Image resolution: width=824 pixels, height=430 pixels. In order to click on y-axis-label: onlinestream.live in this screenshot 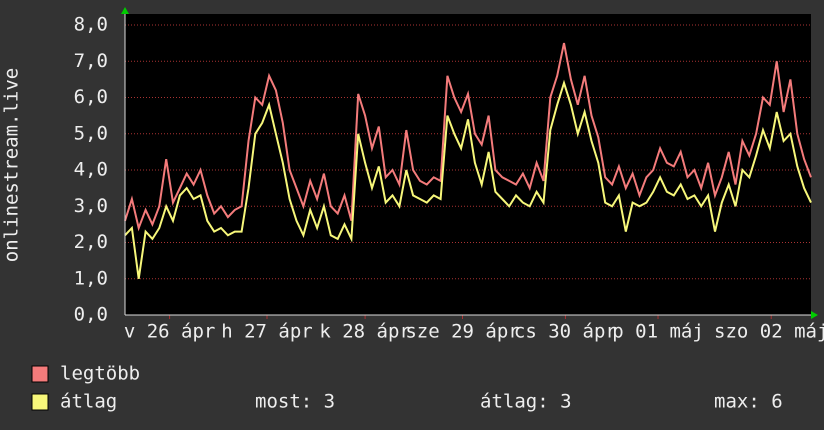, I will do `click(12, 165)`.